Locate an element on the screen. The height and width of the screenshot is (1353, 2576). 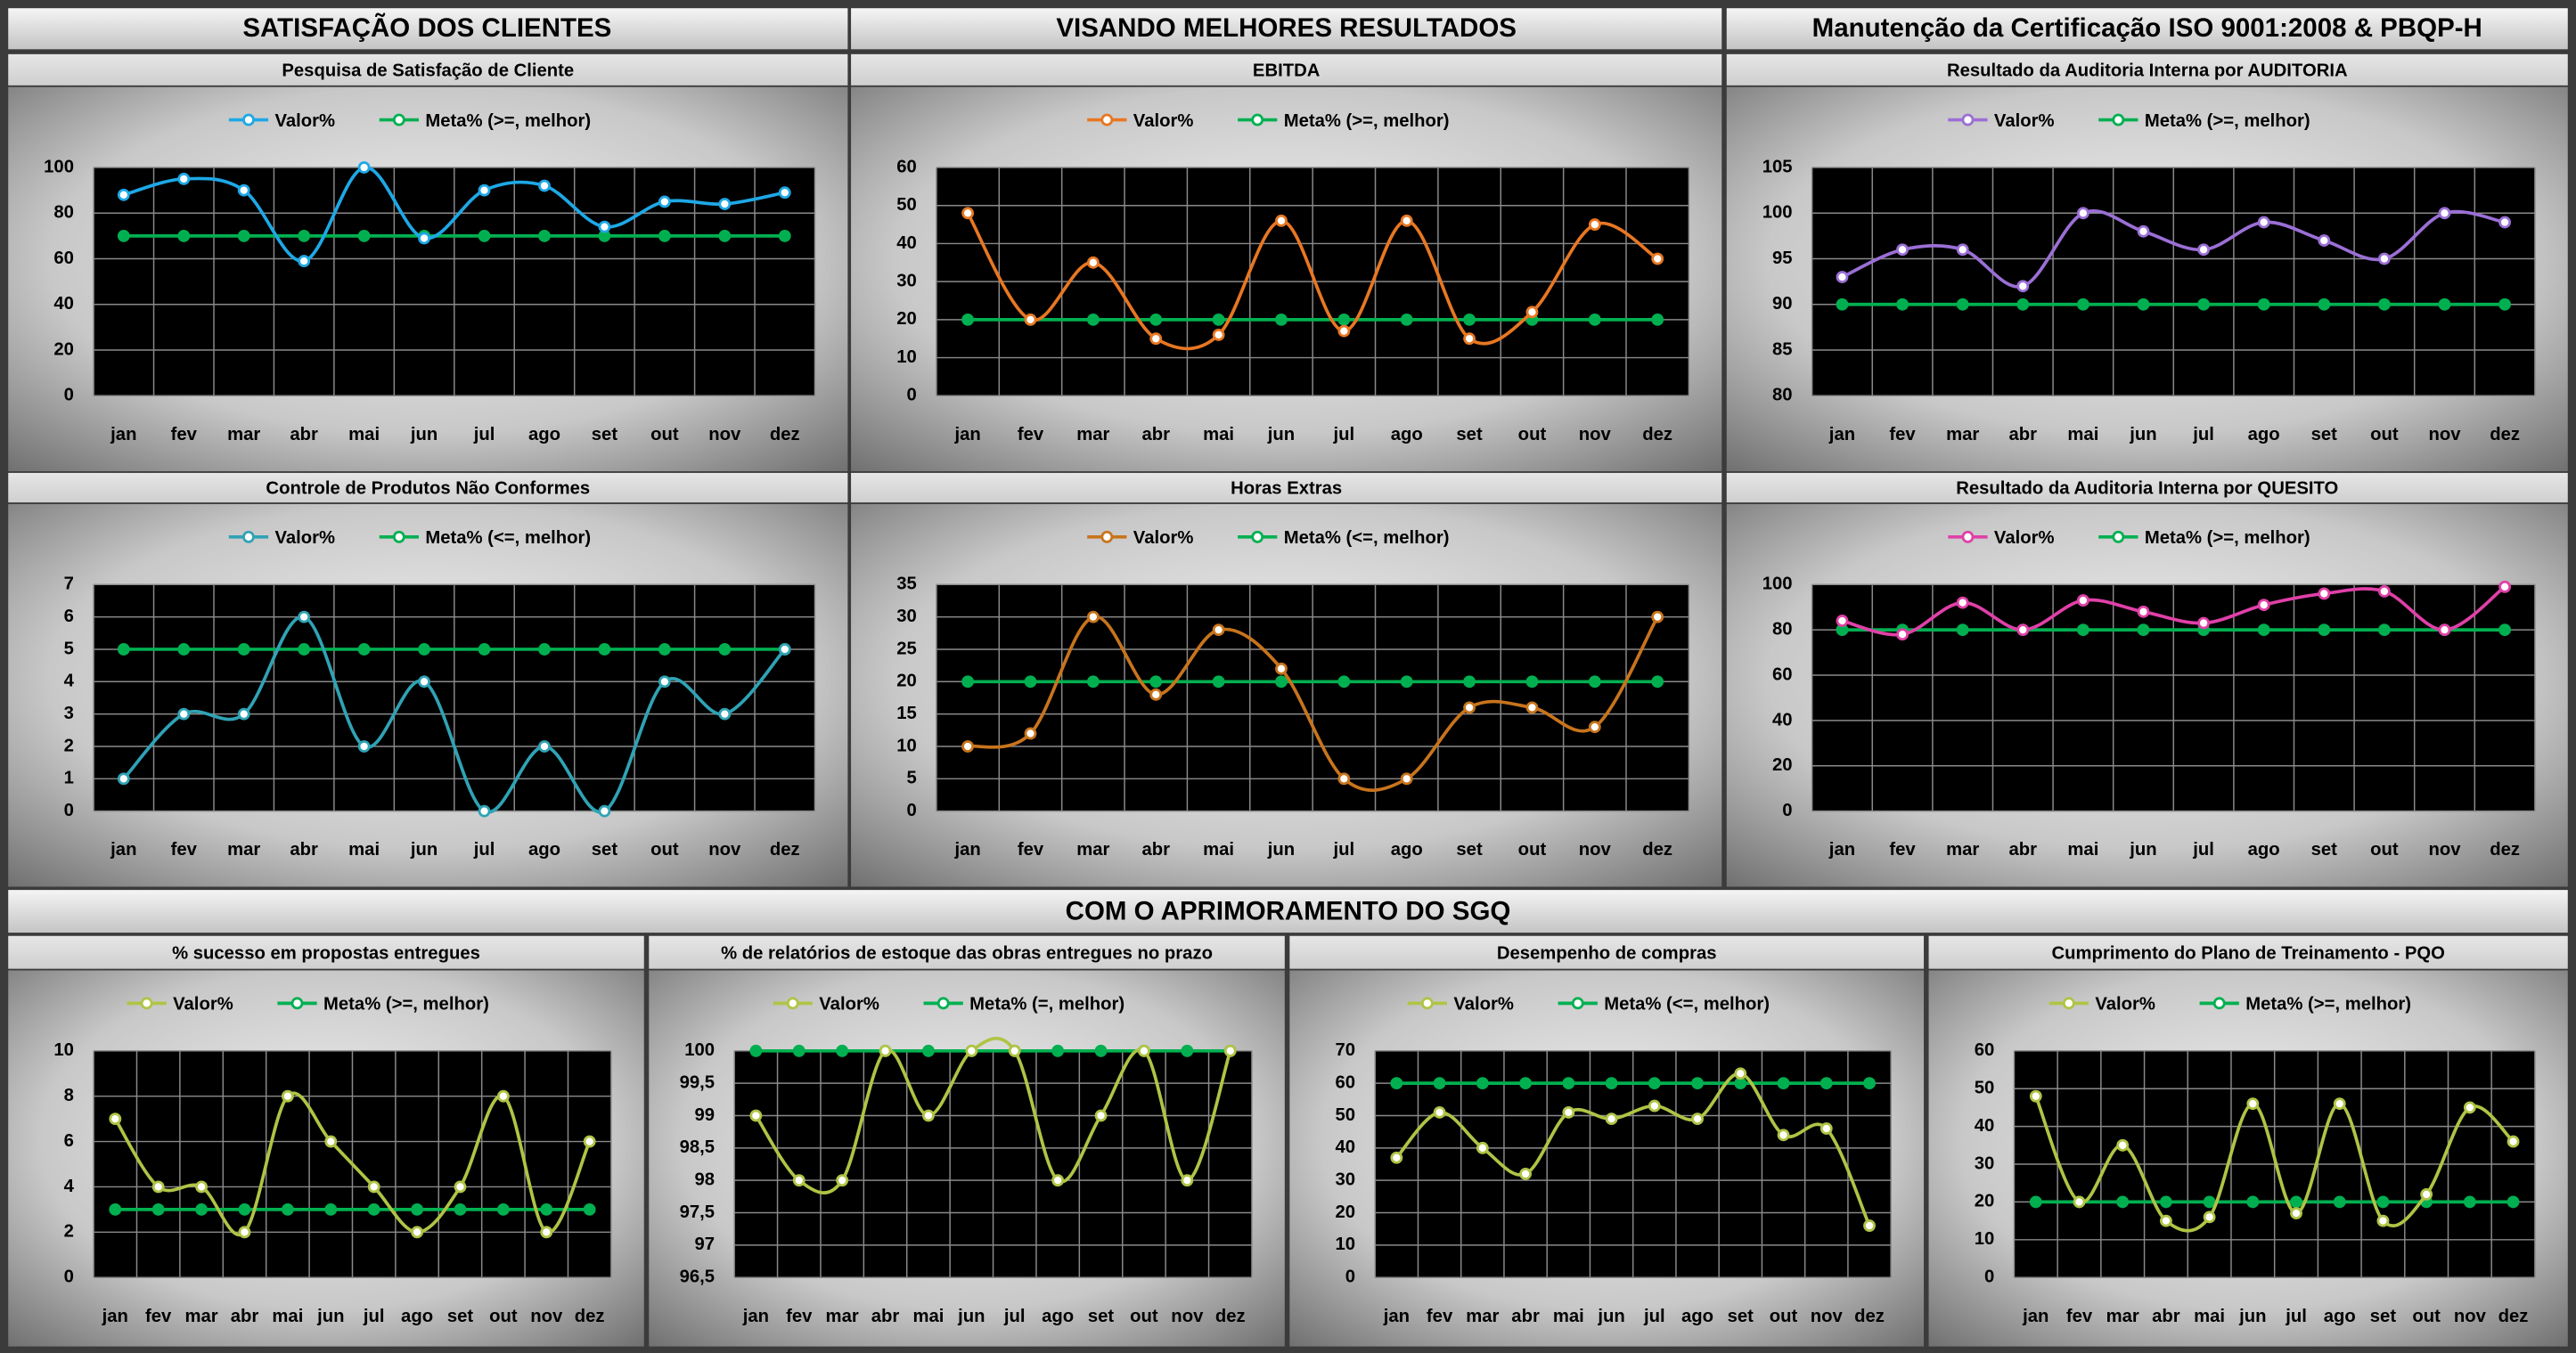
y-tick-label: 2 is located at coordinates (69, 745).